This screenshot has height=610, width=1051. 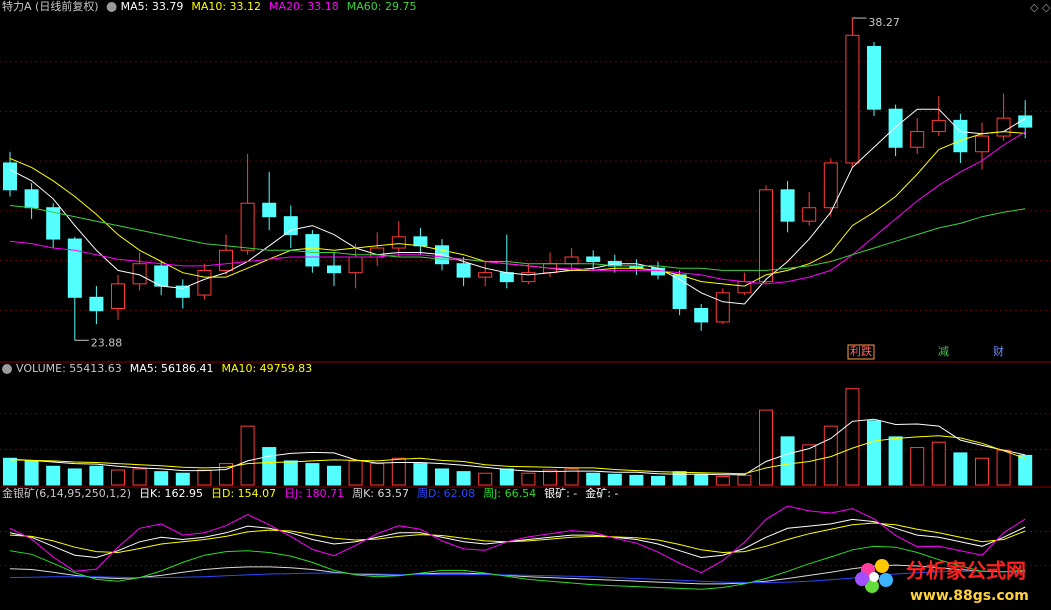 What do you see at coordinates (884, 22) in the screenshot?
I see `max-label: 38.27` at bounding box center [884, 22].